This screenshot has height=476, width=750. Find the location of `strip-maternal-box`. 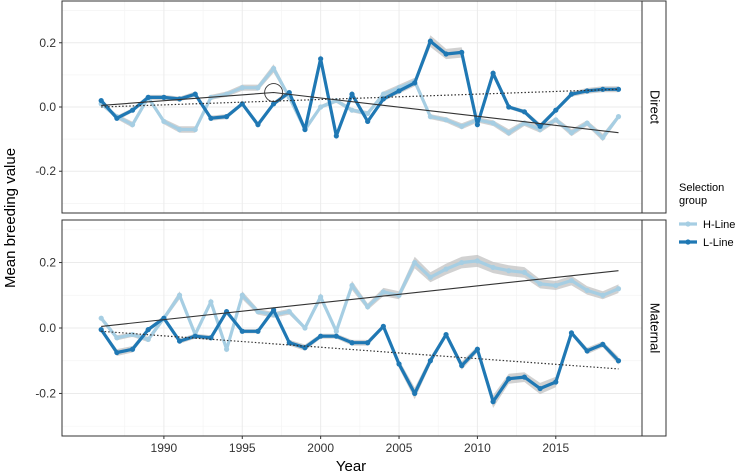

strip-maternal-box is located at coordinates (654, 328).